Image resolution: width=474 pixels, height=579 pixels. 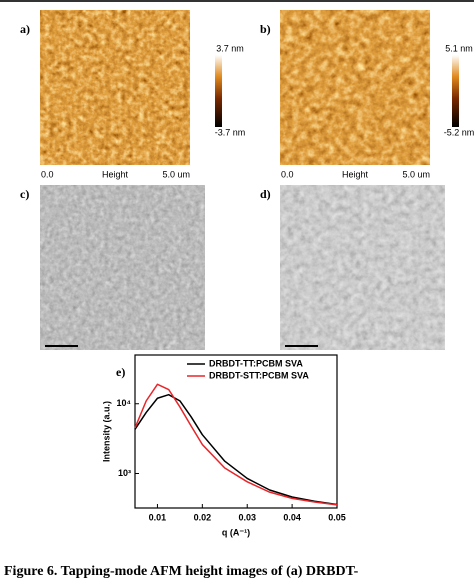 I want to click on colorbar-min: -3.7 nm, so click(x=230, y=132).